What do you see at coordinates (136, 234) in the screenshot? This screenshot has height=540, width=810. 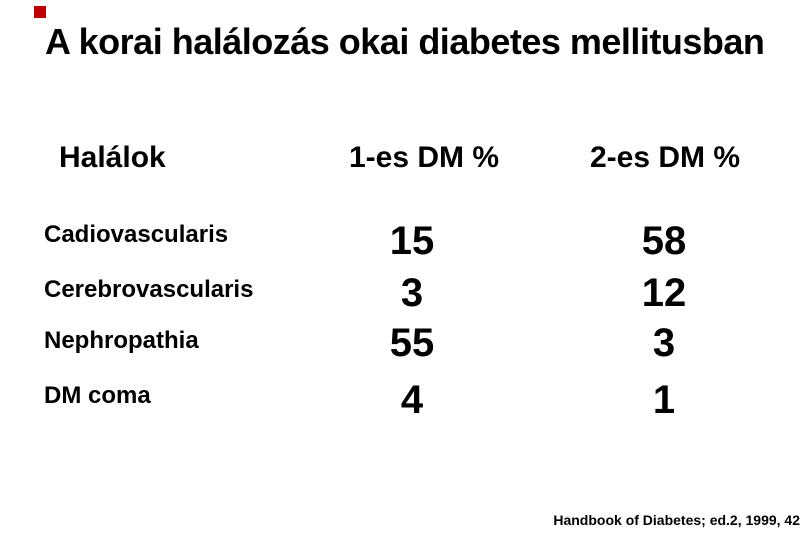 I see `table-row-label-cadiovascularis: Cadiovascularis` at bounding box center [136, 234].